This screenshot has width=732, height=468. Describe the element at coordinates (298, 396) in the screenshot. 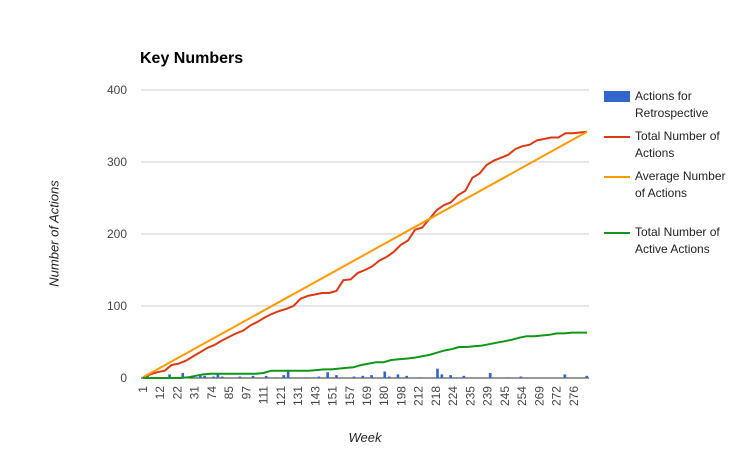

I see `x-tick-label: 131` at that location.